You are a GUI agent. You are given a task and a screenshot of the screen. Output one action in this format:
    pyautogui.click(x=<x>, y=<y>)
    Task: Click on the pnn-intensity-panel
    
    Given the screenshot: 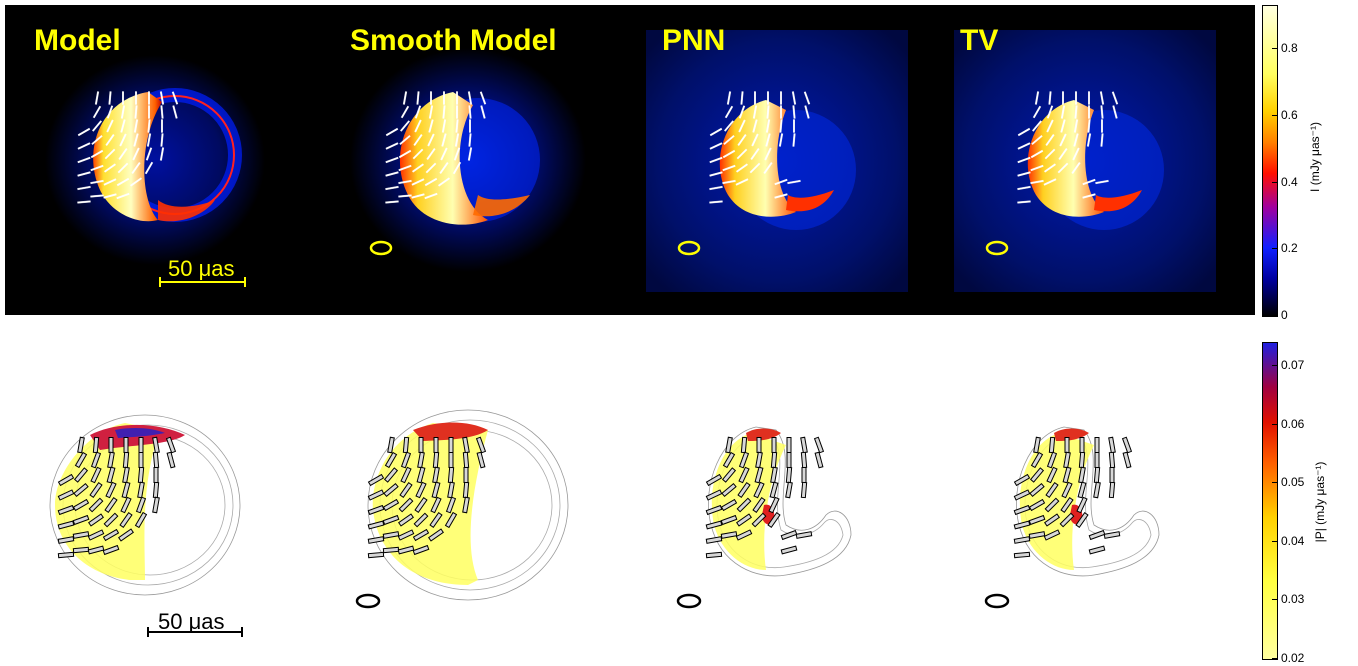 What is the action you would take?
    pyautogui.click(x=777, y=161)
    